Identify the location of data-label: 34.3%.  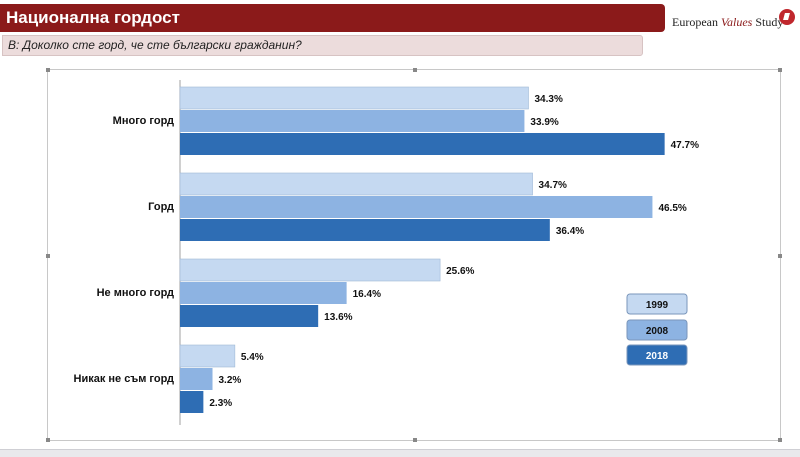
(548, 99).